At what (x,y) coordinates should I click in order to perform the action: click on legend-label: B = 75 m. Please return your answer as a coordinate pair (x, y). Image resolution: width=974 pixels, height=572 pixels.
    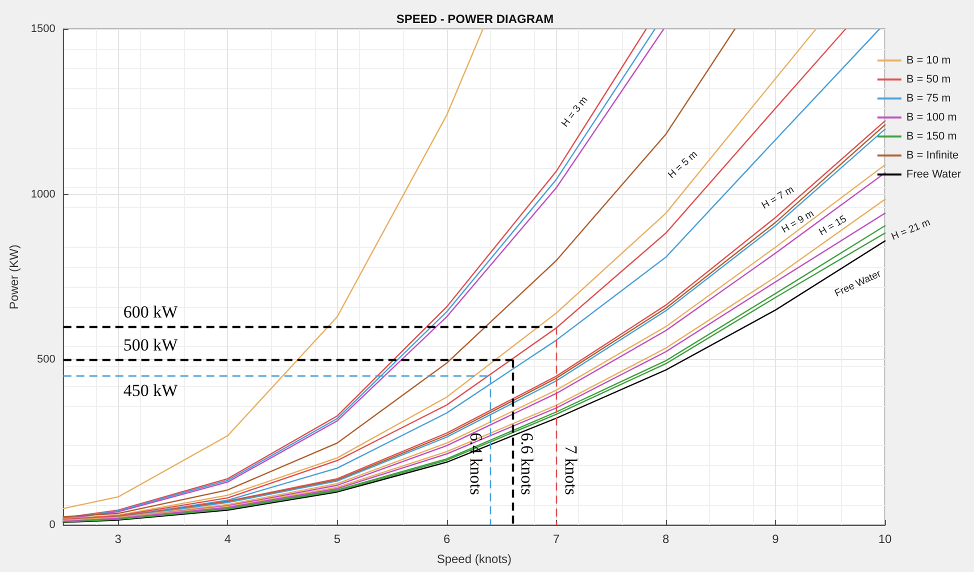
    Looking at the image, I should click on (928, 98).